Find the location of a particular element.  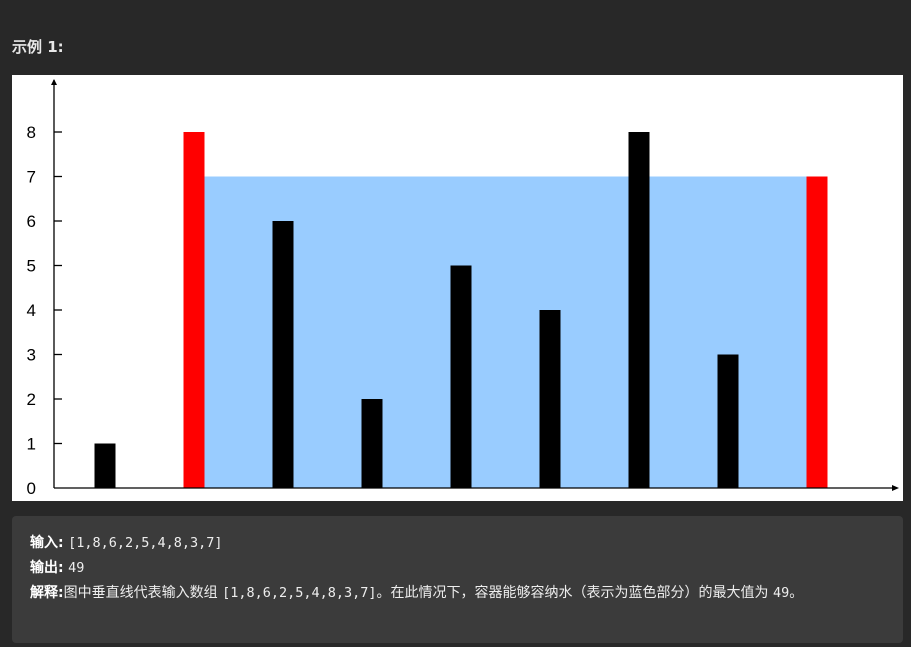

input-label: 输入: is located at coordinates (47, 543).